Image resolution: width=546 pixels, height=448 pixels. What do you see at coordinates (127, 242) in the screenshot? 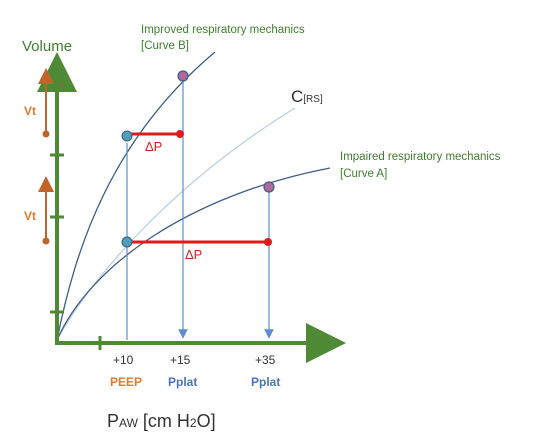
I see `point-peep-a` at bounding box center [127, 242].